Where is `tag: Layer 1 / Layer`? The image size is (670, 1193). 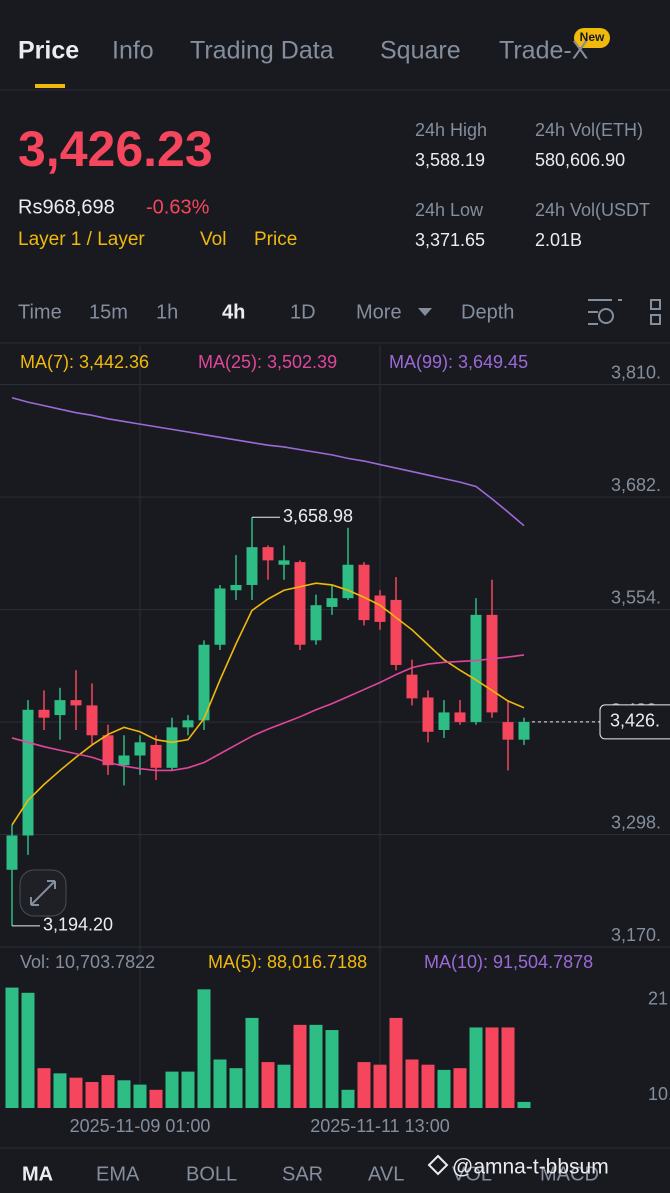
tag: Layer 1 / Layer is located at coordinates (81, 239).